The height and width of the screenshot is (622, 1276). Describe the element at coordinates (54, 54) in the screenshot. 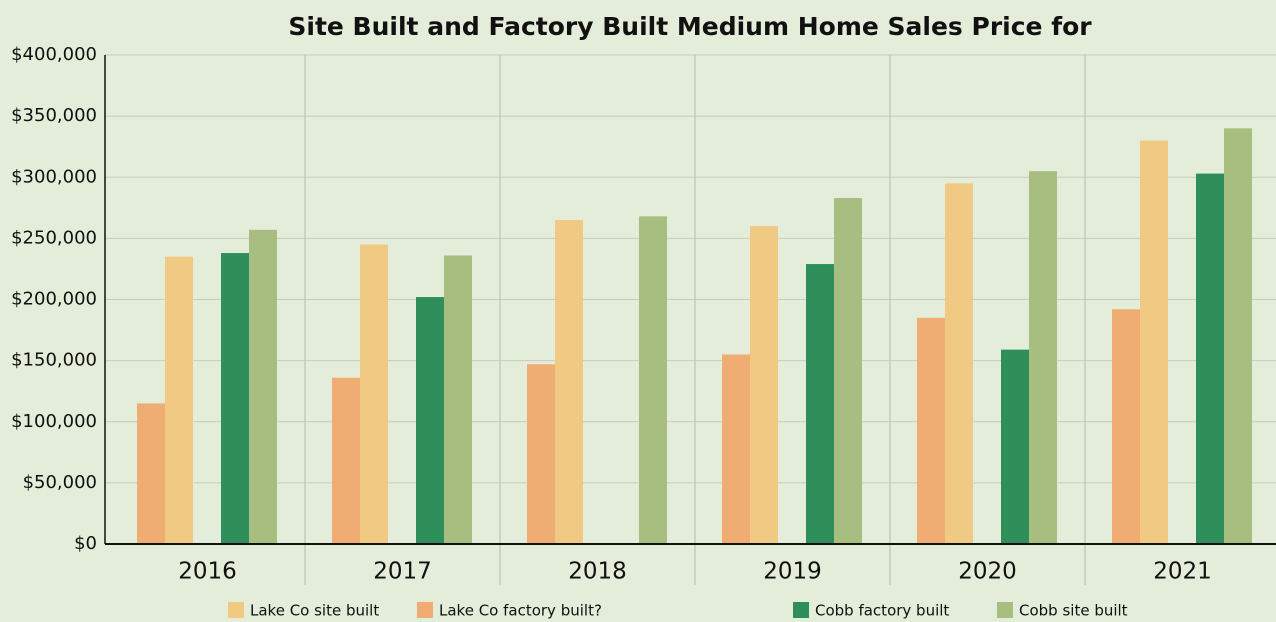

I see `y-tick-label: $400,000` at that location.